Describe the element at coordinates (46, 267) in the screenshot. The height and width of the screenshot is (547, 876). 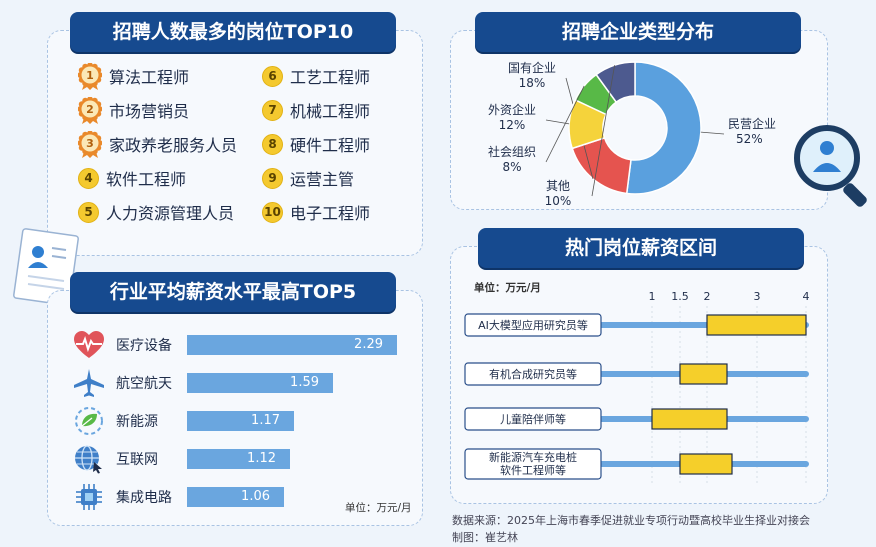
I see `resume-icon` at that location.